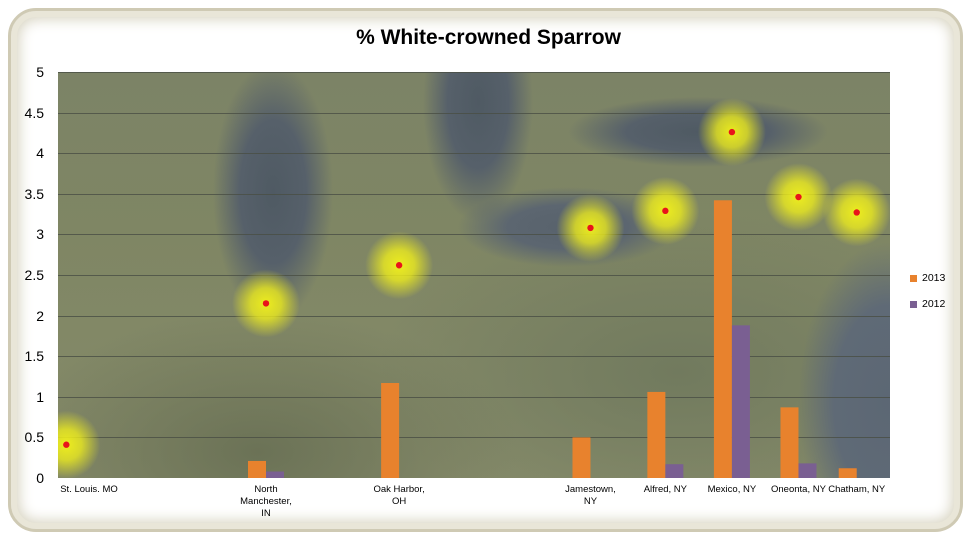  Describe the element at coordinates (40, 478) in the screenshot. I see `y-tick-label: 0` at that location.